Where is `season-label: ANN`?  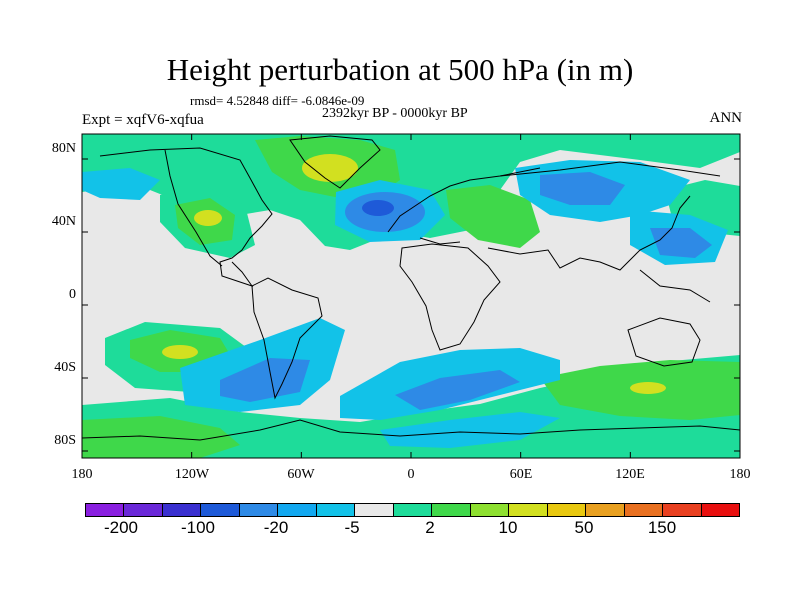 season-label: ANN is located at coordinates (726, 118).